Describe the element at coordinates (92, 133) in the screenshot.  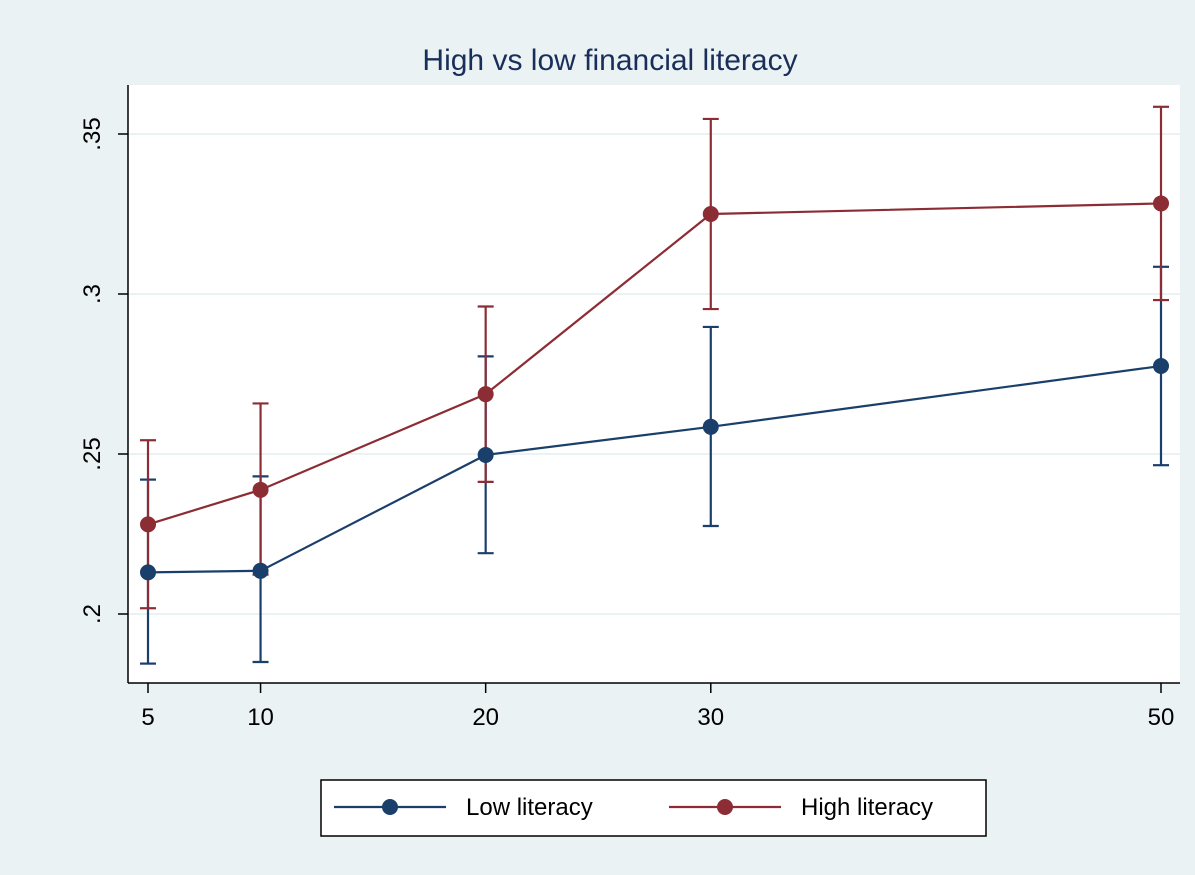
I see `y-tick-label: .35` at that location.